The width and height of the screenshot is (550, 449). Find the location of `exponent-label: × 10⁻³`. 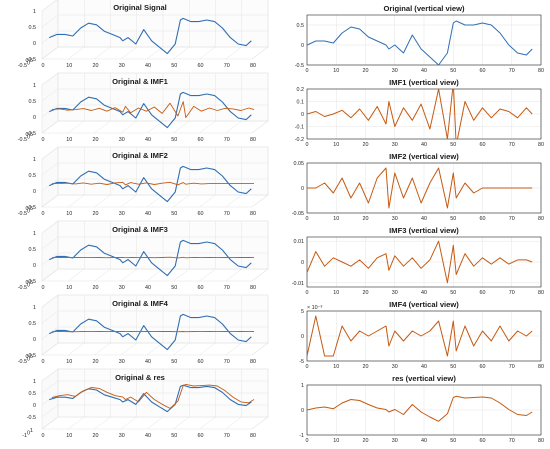

exponent-label: × 10⁻³ is located at coordinates (314, 308).